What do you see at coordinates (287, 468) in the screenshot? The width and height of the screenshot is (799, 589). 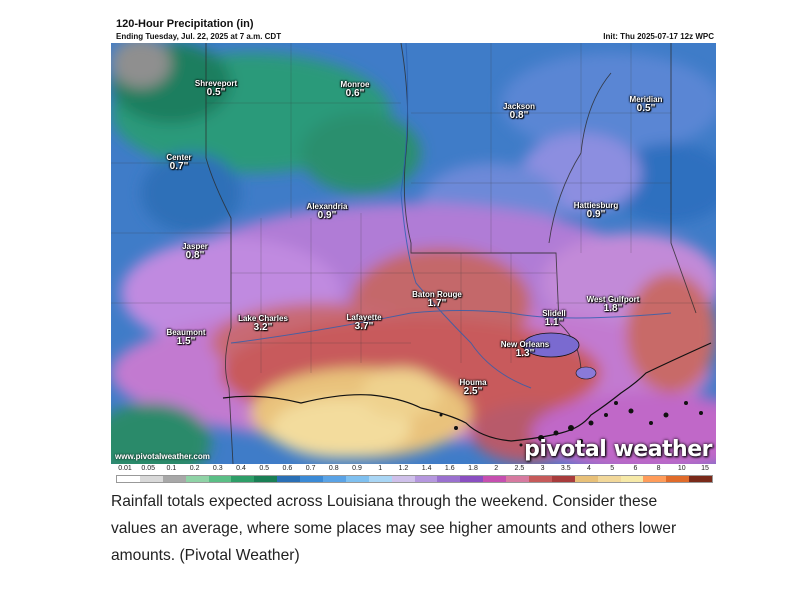 I see `scale-tick-label: 0.6` at bounding box center [287, 468].